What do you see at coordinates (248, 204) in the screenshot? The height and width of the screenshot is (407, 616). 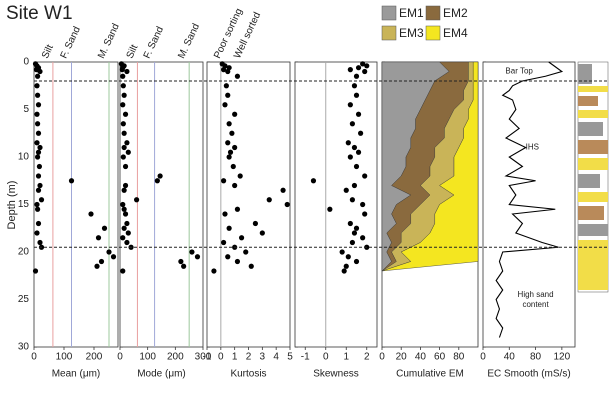 I see `panel-frame` at bounding box center [248, 204].